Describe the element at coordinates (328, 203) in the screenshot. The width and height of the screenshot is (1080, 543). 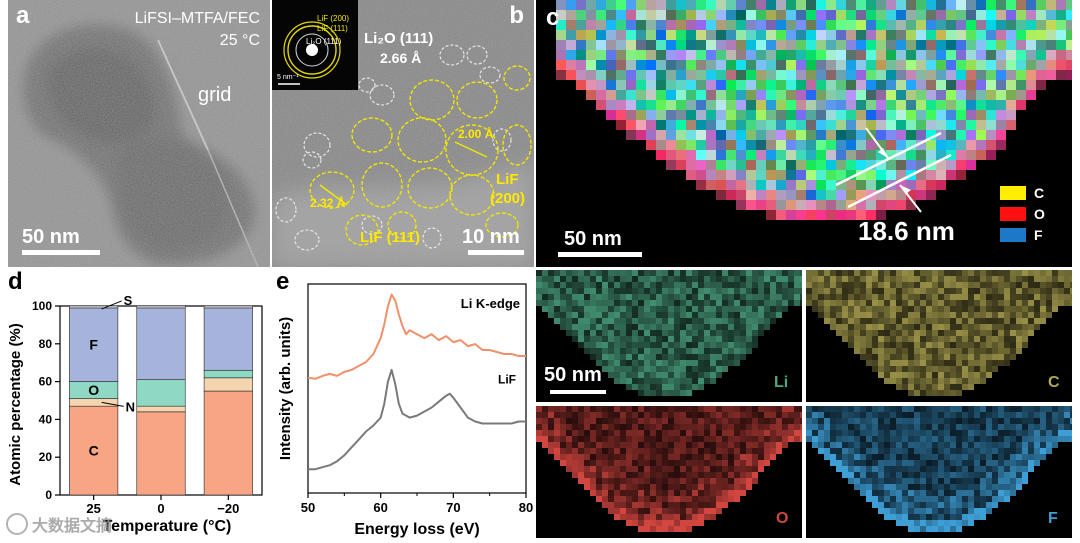
I see `spacing-111: 2.32 Å` at that location.